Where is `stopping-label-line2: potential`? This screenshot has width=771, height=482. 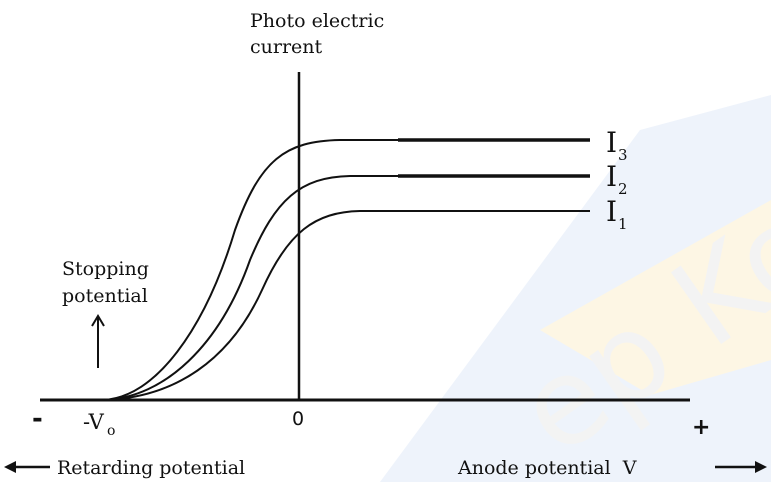 stopping-label-line2: potential is located at coordinates (105, 296).